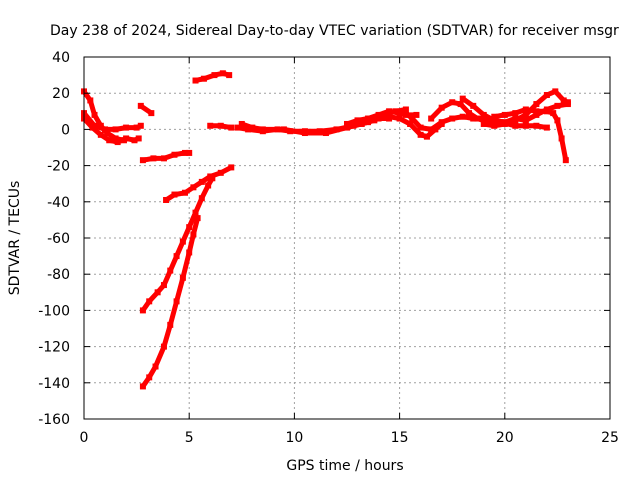 The width and height of the screenshot is (640, 480). What do you see at coordinates (189, 438) in the screenshot?
I see `x-tick-label: 5` at bounding box center [189, 438].